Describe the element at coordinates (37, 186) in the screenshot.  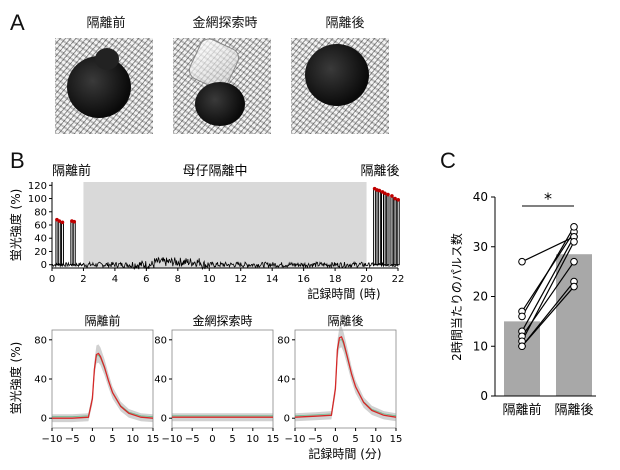
I see `y-tick-label-120: 120` at that location.